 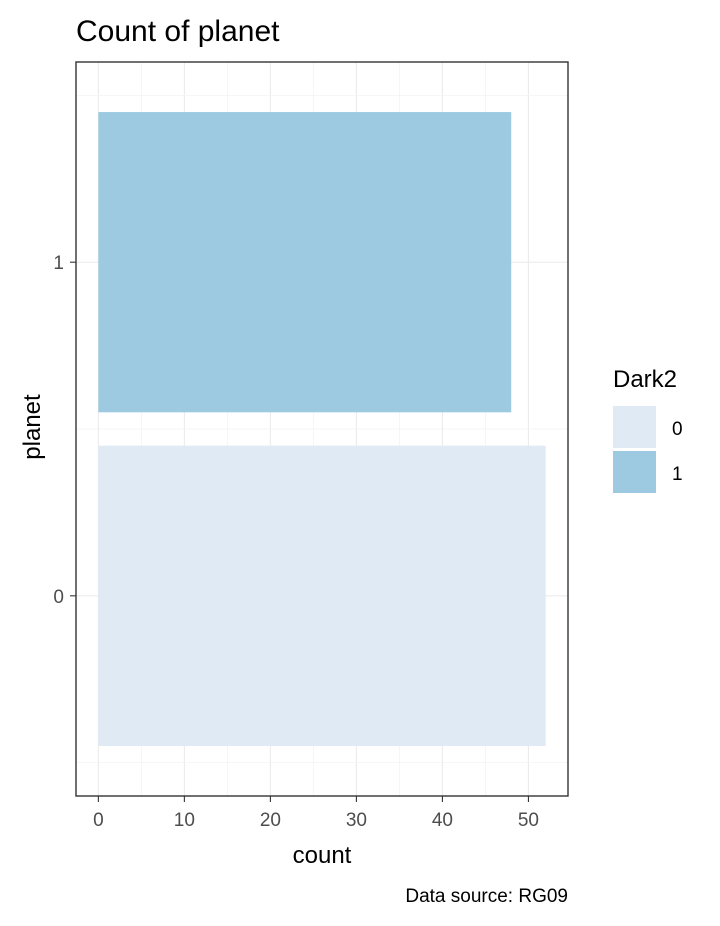 I want to click on x-axis-ticks: 0 10 20 30 40 50, so click(x=316, y=813).